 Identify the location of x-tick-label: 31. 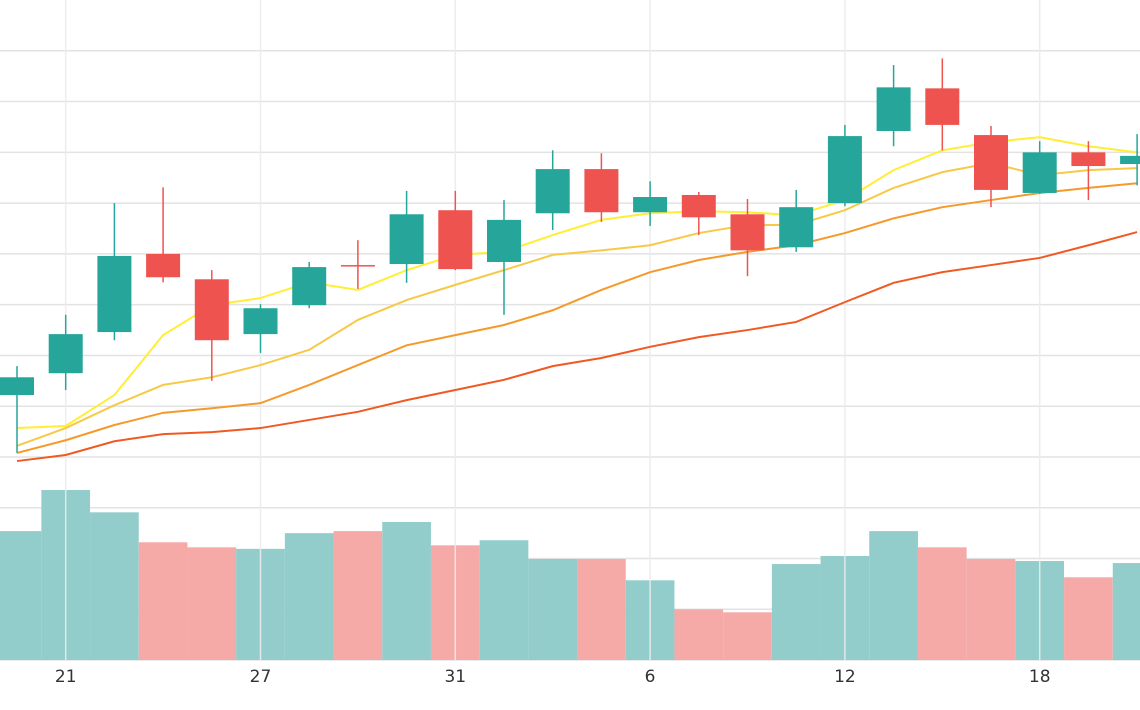
(455, 677).